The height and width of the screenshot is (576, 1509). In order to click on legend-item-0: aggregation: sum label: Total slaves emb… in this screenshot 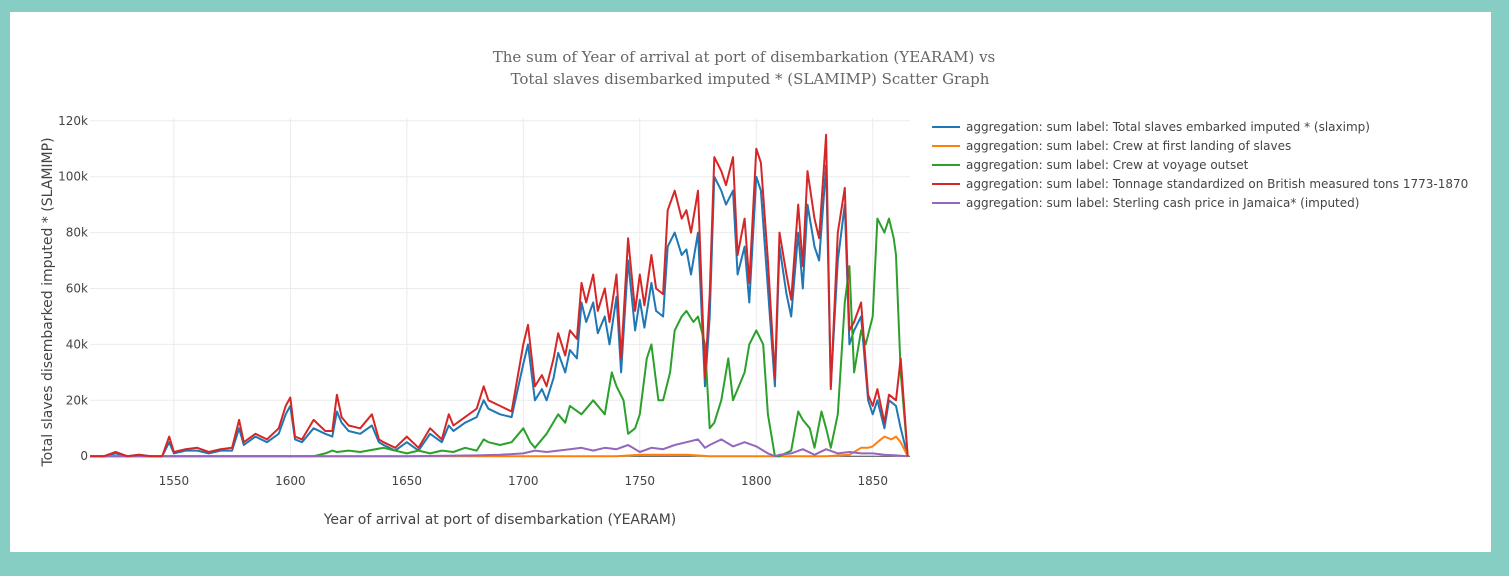, I will do `click(1151, 127)`.